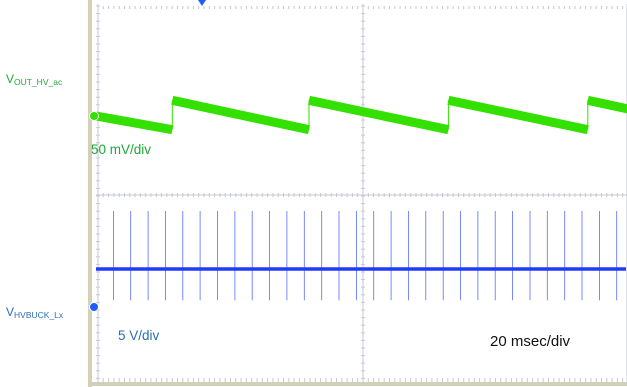 The width and height of the screenshot is (627, 387). What do you see at coordinates (94, 116) in the screenshot?
I see `ch1-ground-marker` at bounding box center [94, 116].